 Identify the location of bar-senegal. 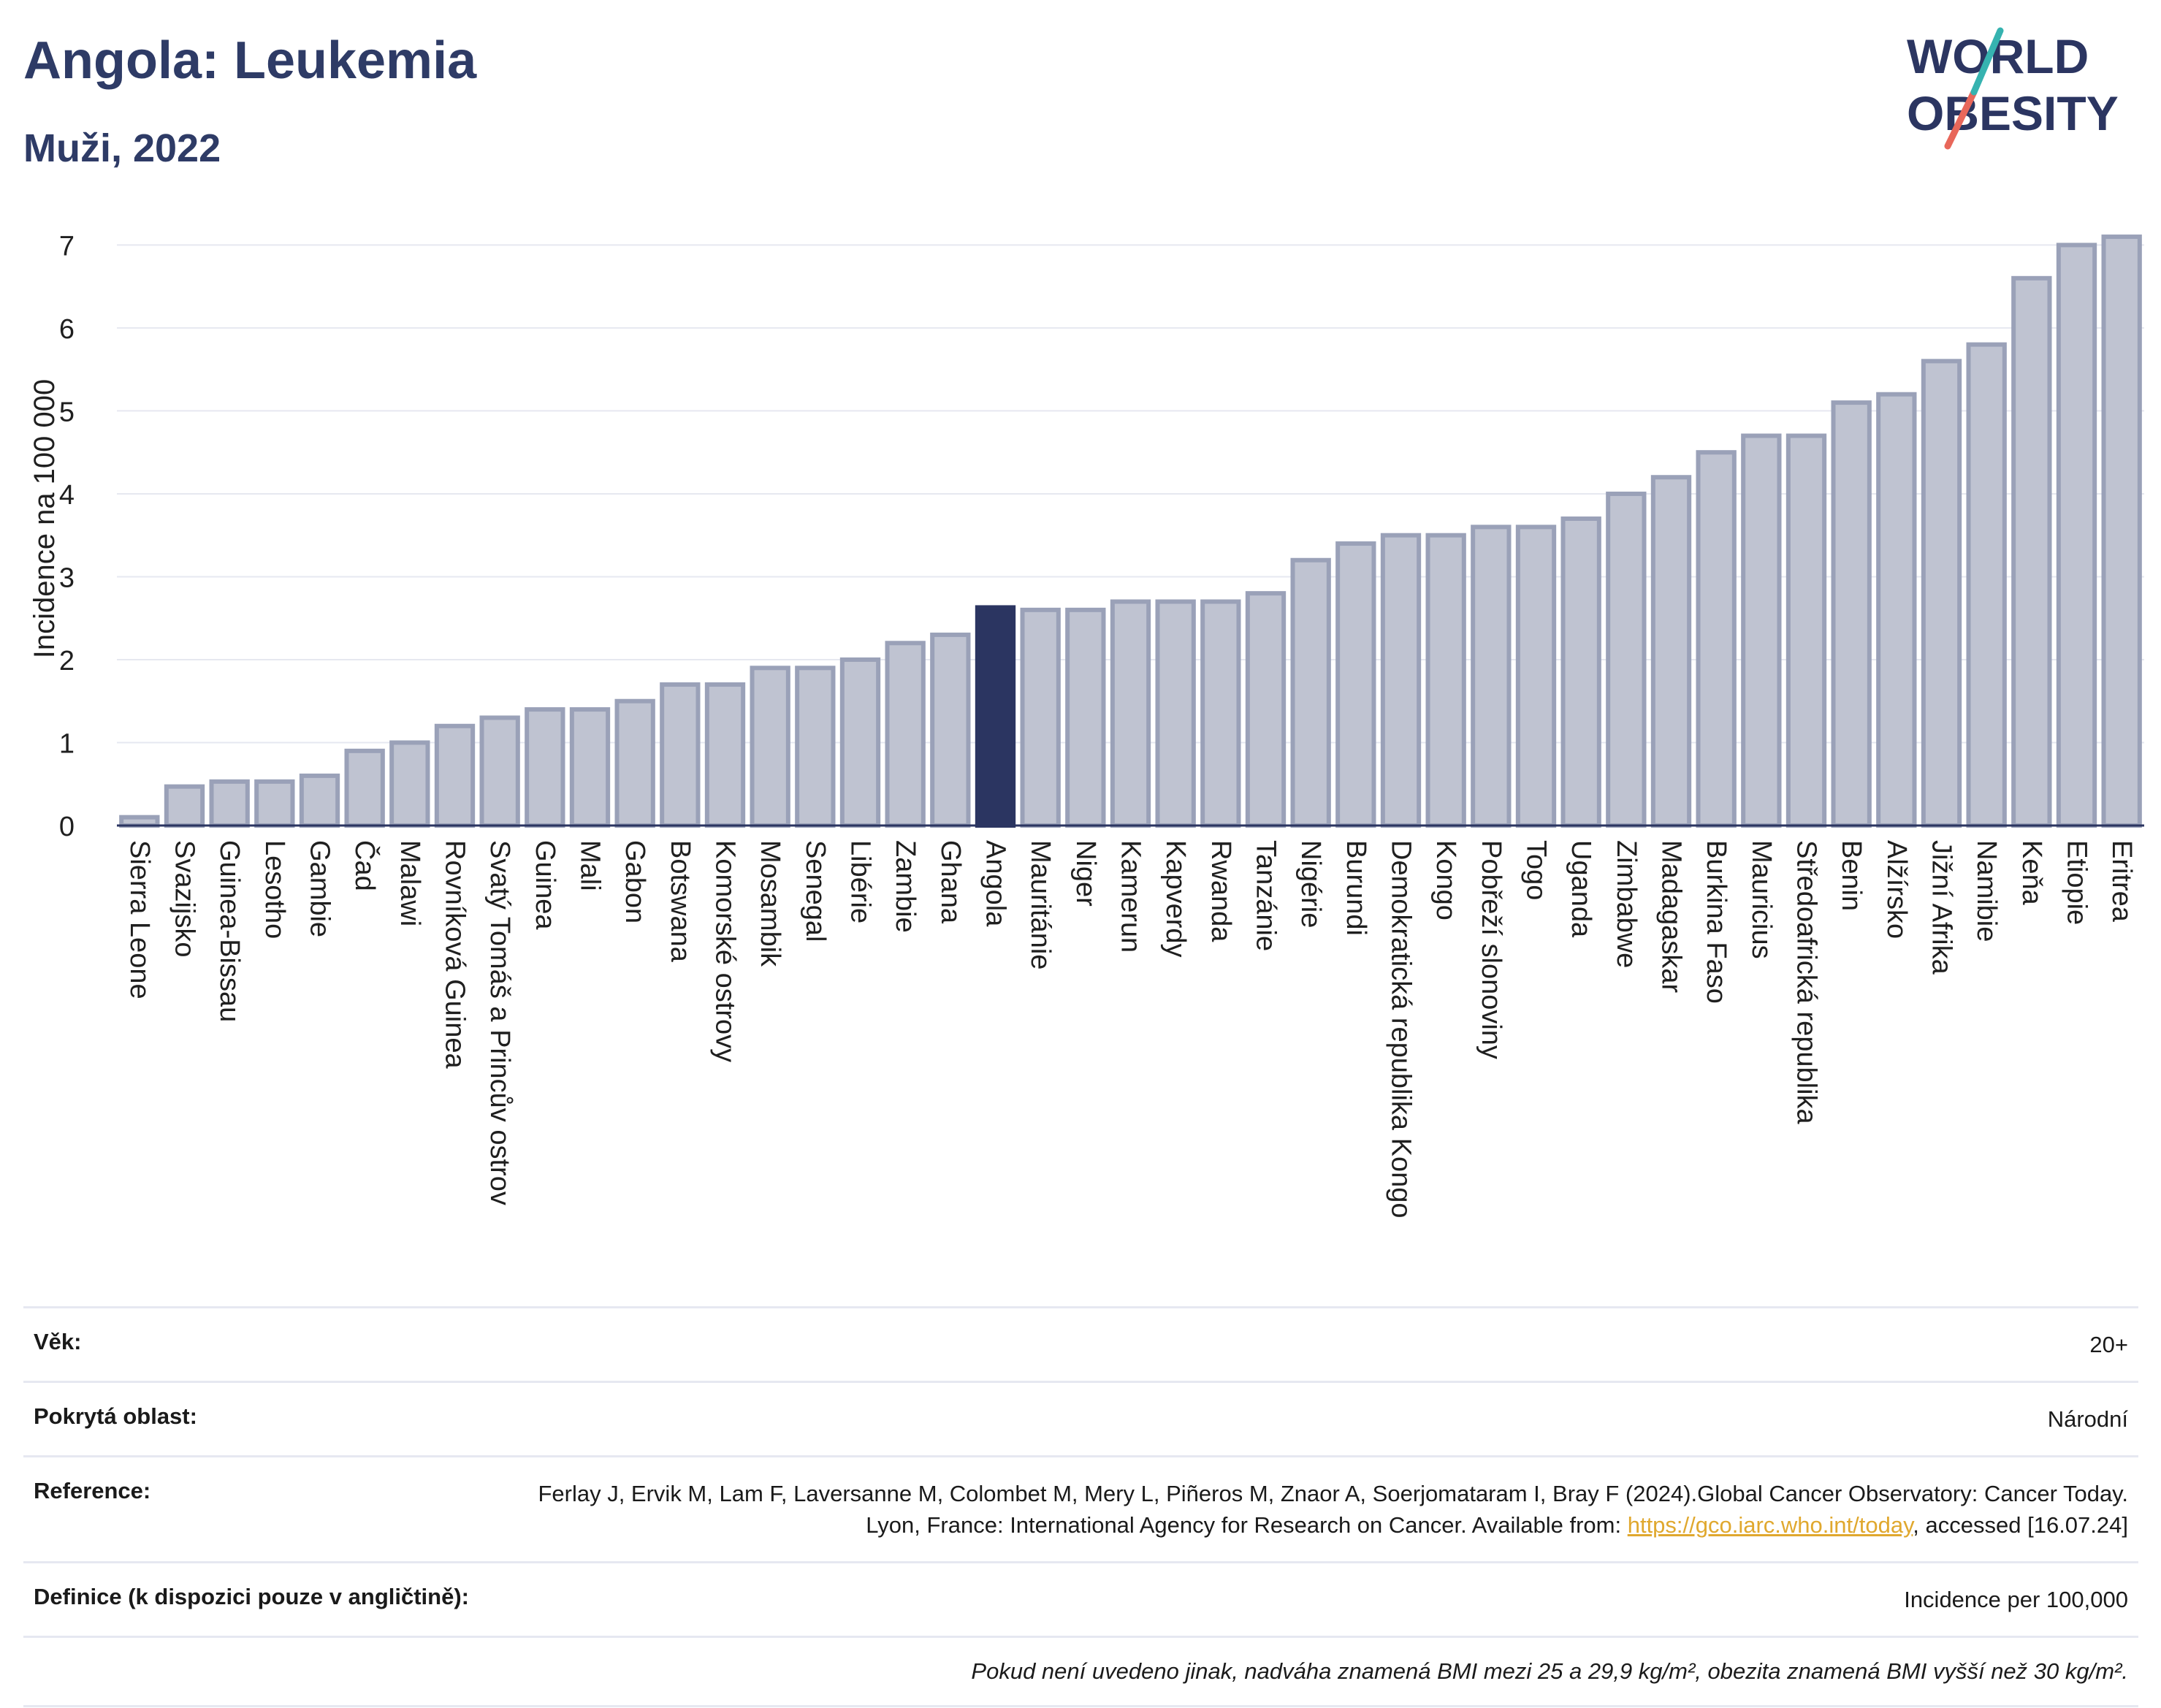
(815, 747).